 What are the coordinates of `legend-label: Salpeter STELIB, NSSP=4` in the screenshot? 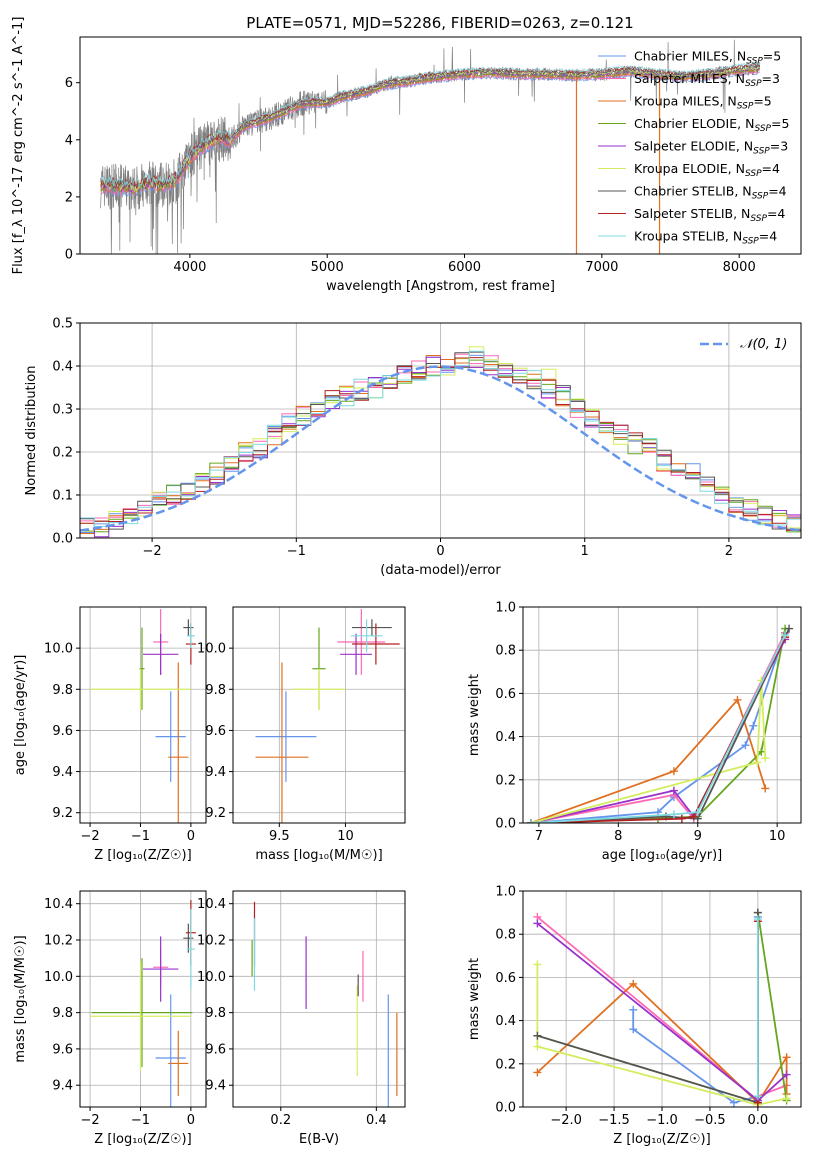 It's located at (709, 215).